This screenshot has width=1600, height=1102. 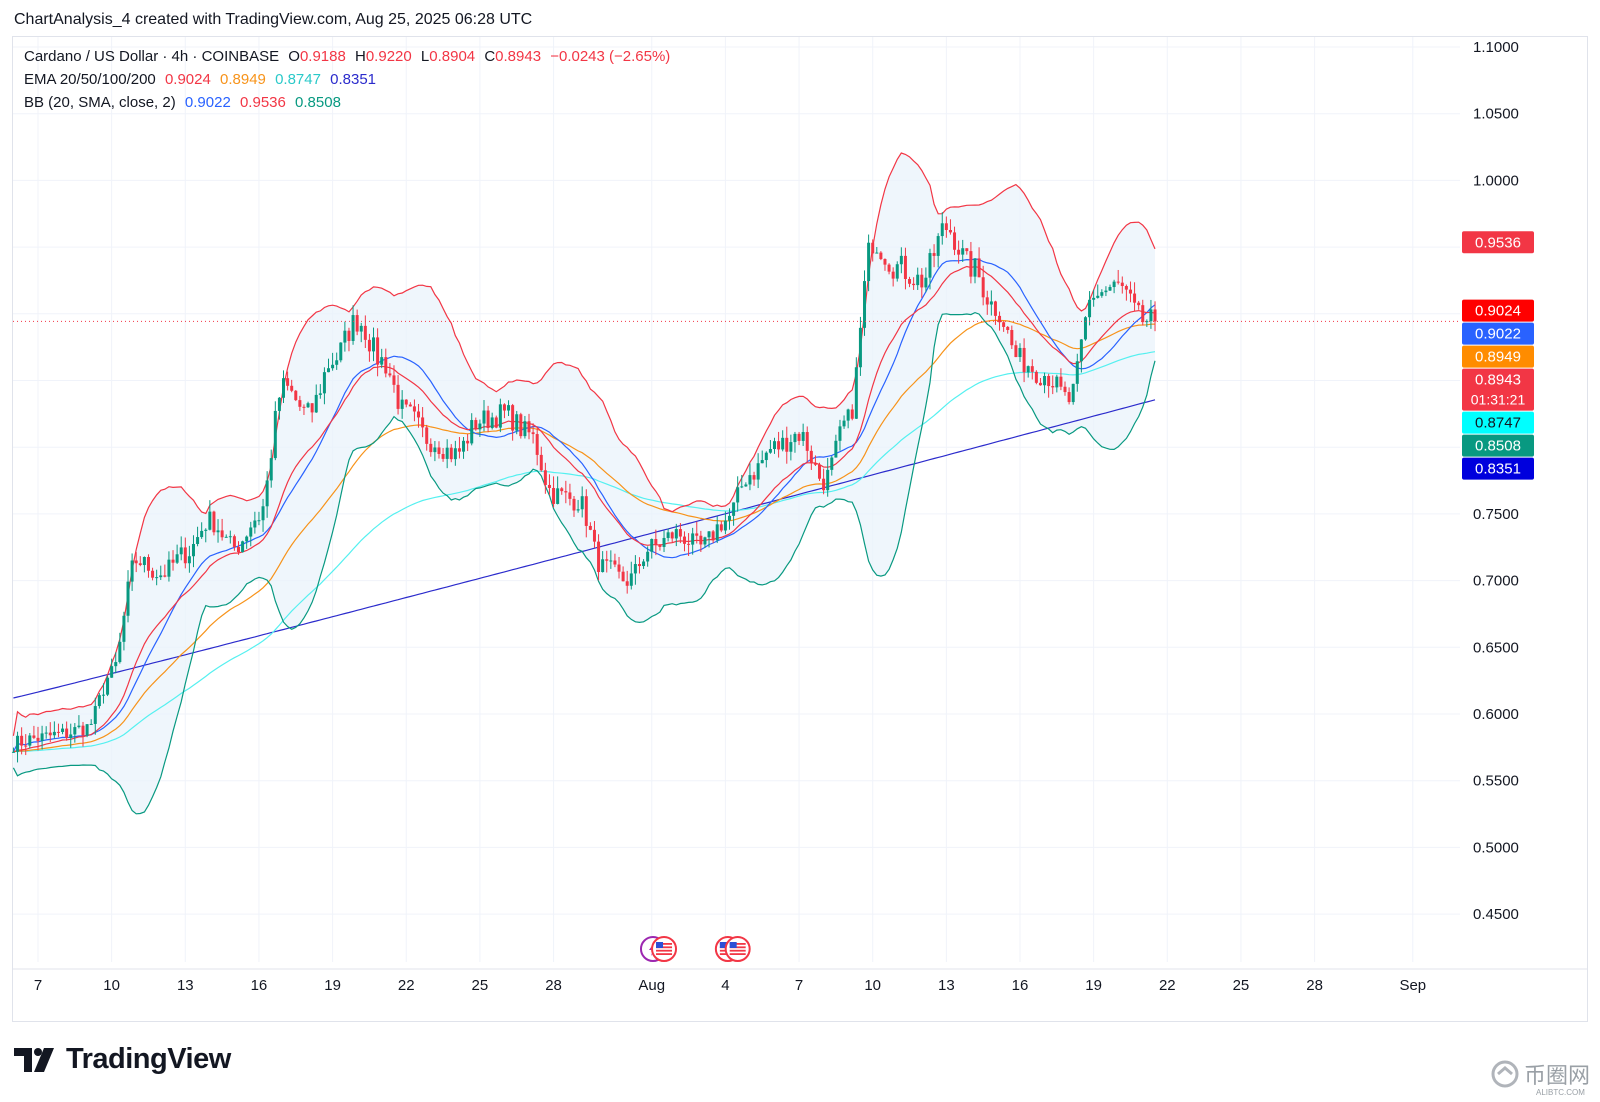 What do you see at coordinates (1496, 514) in the screenshot?
I see `y-tick-label: 0.7500` at bounding box center [1496, 514].